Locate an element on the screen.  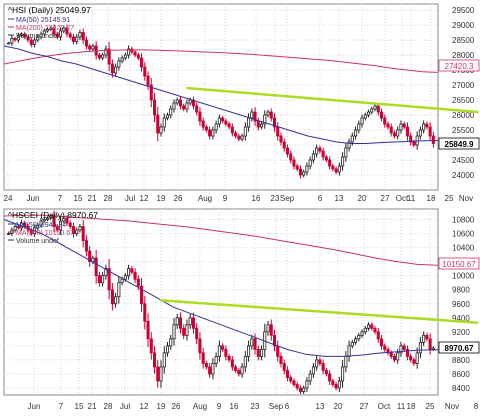
x-tick-label: 16 is located at coordinates (256, 198).